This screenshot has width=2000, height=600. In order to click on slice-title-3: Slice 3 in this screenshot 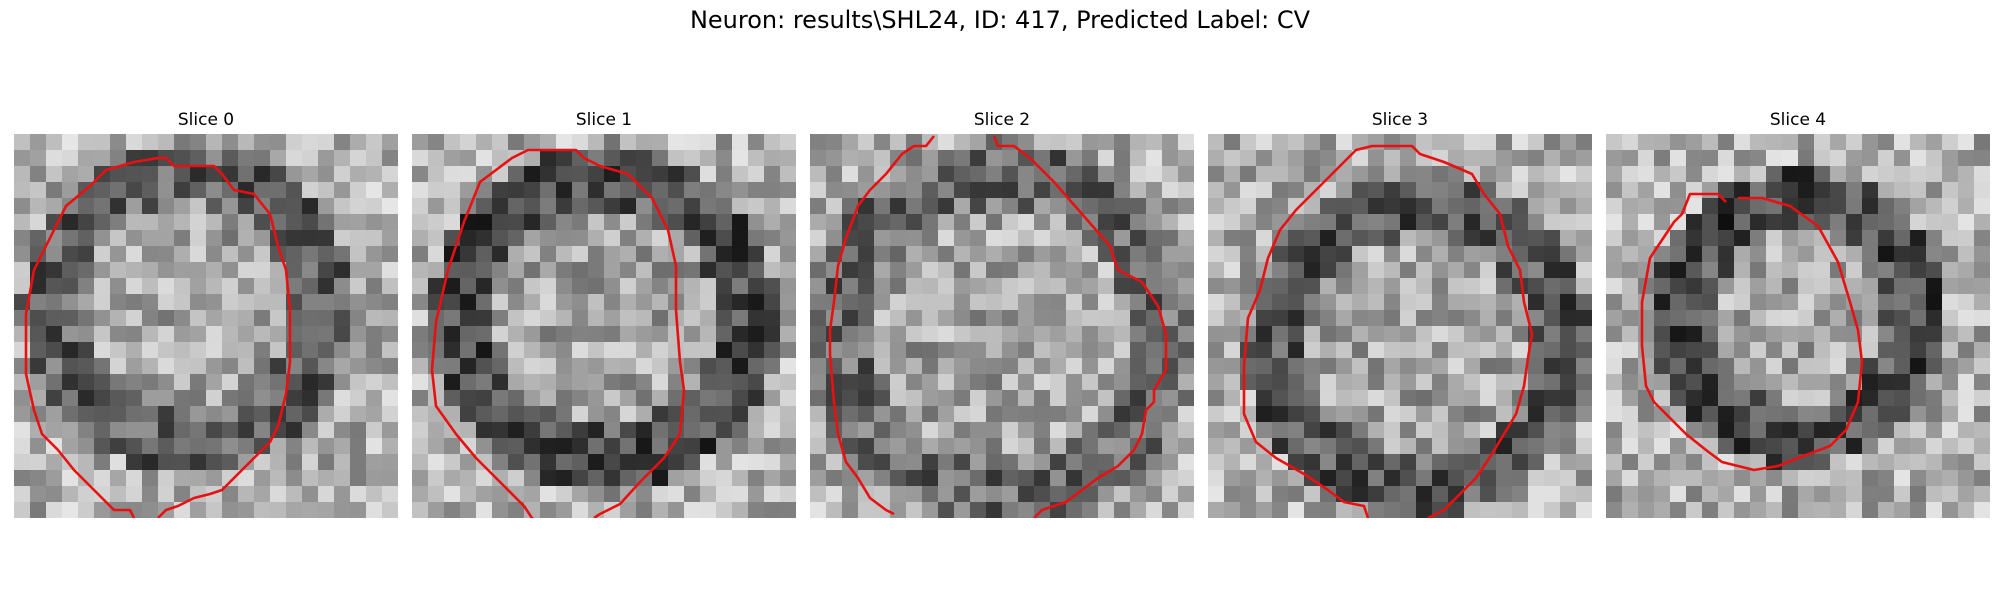, I will do `click(1400, 120)`.